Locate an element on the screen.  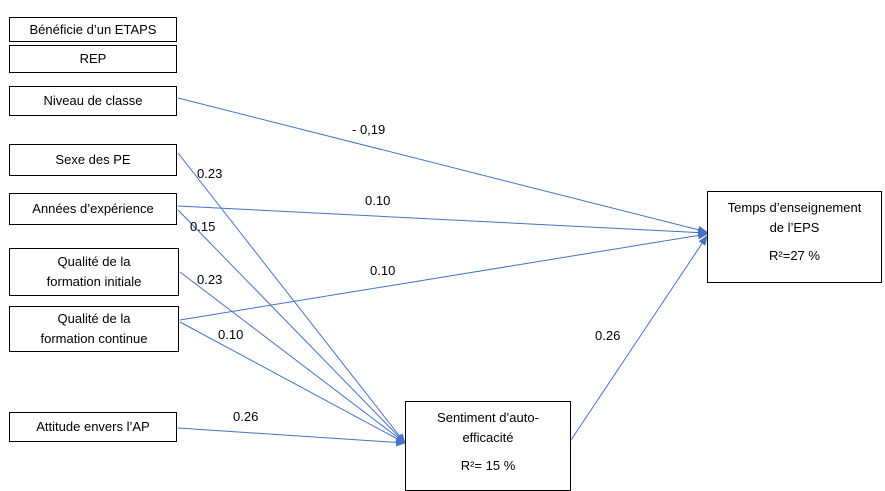
node-rep: REP is located at coordinates (93, 59).